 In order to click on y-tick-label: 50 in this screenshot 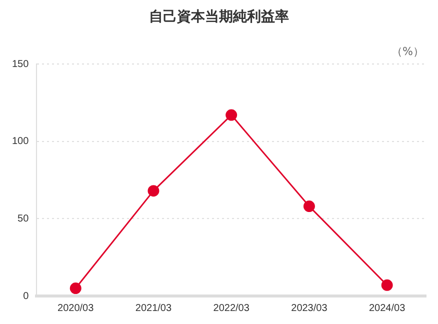, I will do `click(24, 218)`.